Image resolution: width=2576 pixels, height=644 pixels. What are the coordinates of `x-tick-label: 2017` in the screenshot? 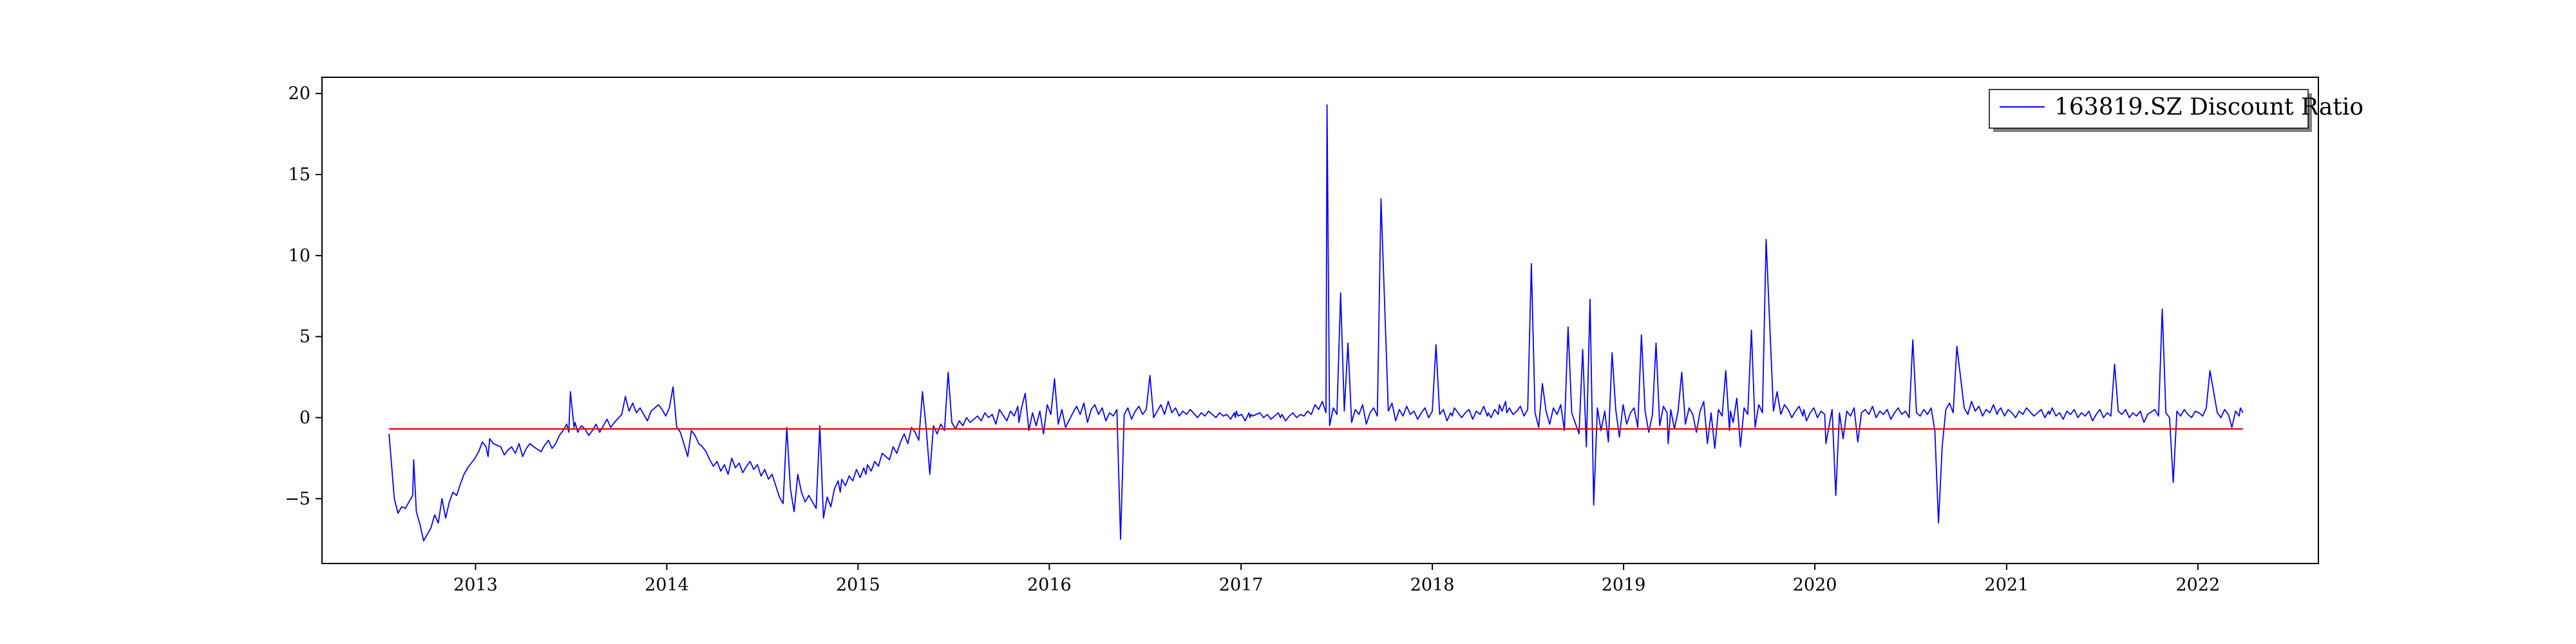 It's located at (1241, 585).